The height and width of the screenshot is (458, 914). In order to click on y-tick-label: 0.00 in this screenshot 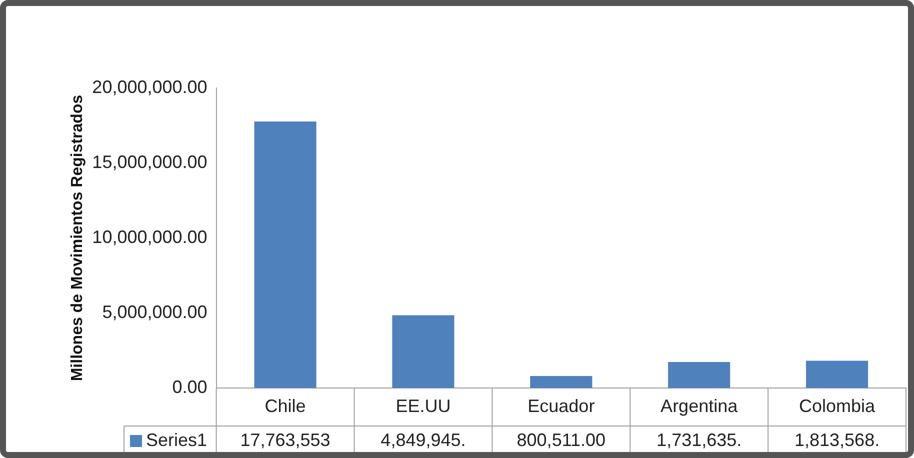, I will do `click(190, 386)`.